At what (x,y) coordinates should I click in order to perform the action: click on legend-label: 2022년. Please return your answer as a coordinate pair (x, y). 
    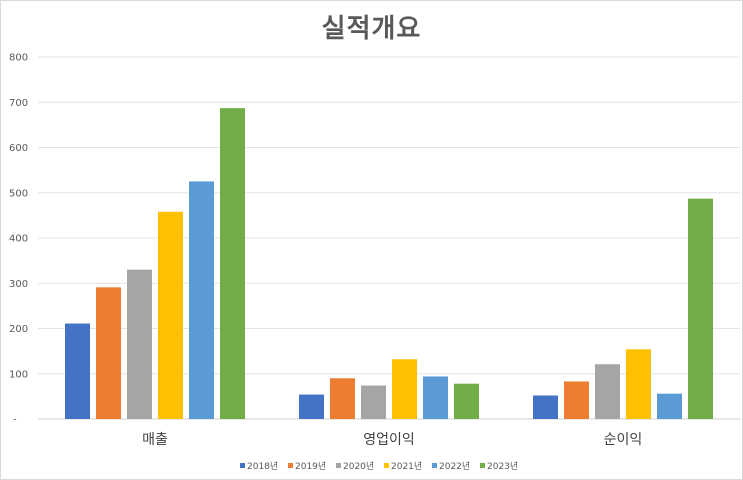
    Looking at the image, I should click on (454, 466).